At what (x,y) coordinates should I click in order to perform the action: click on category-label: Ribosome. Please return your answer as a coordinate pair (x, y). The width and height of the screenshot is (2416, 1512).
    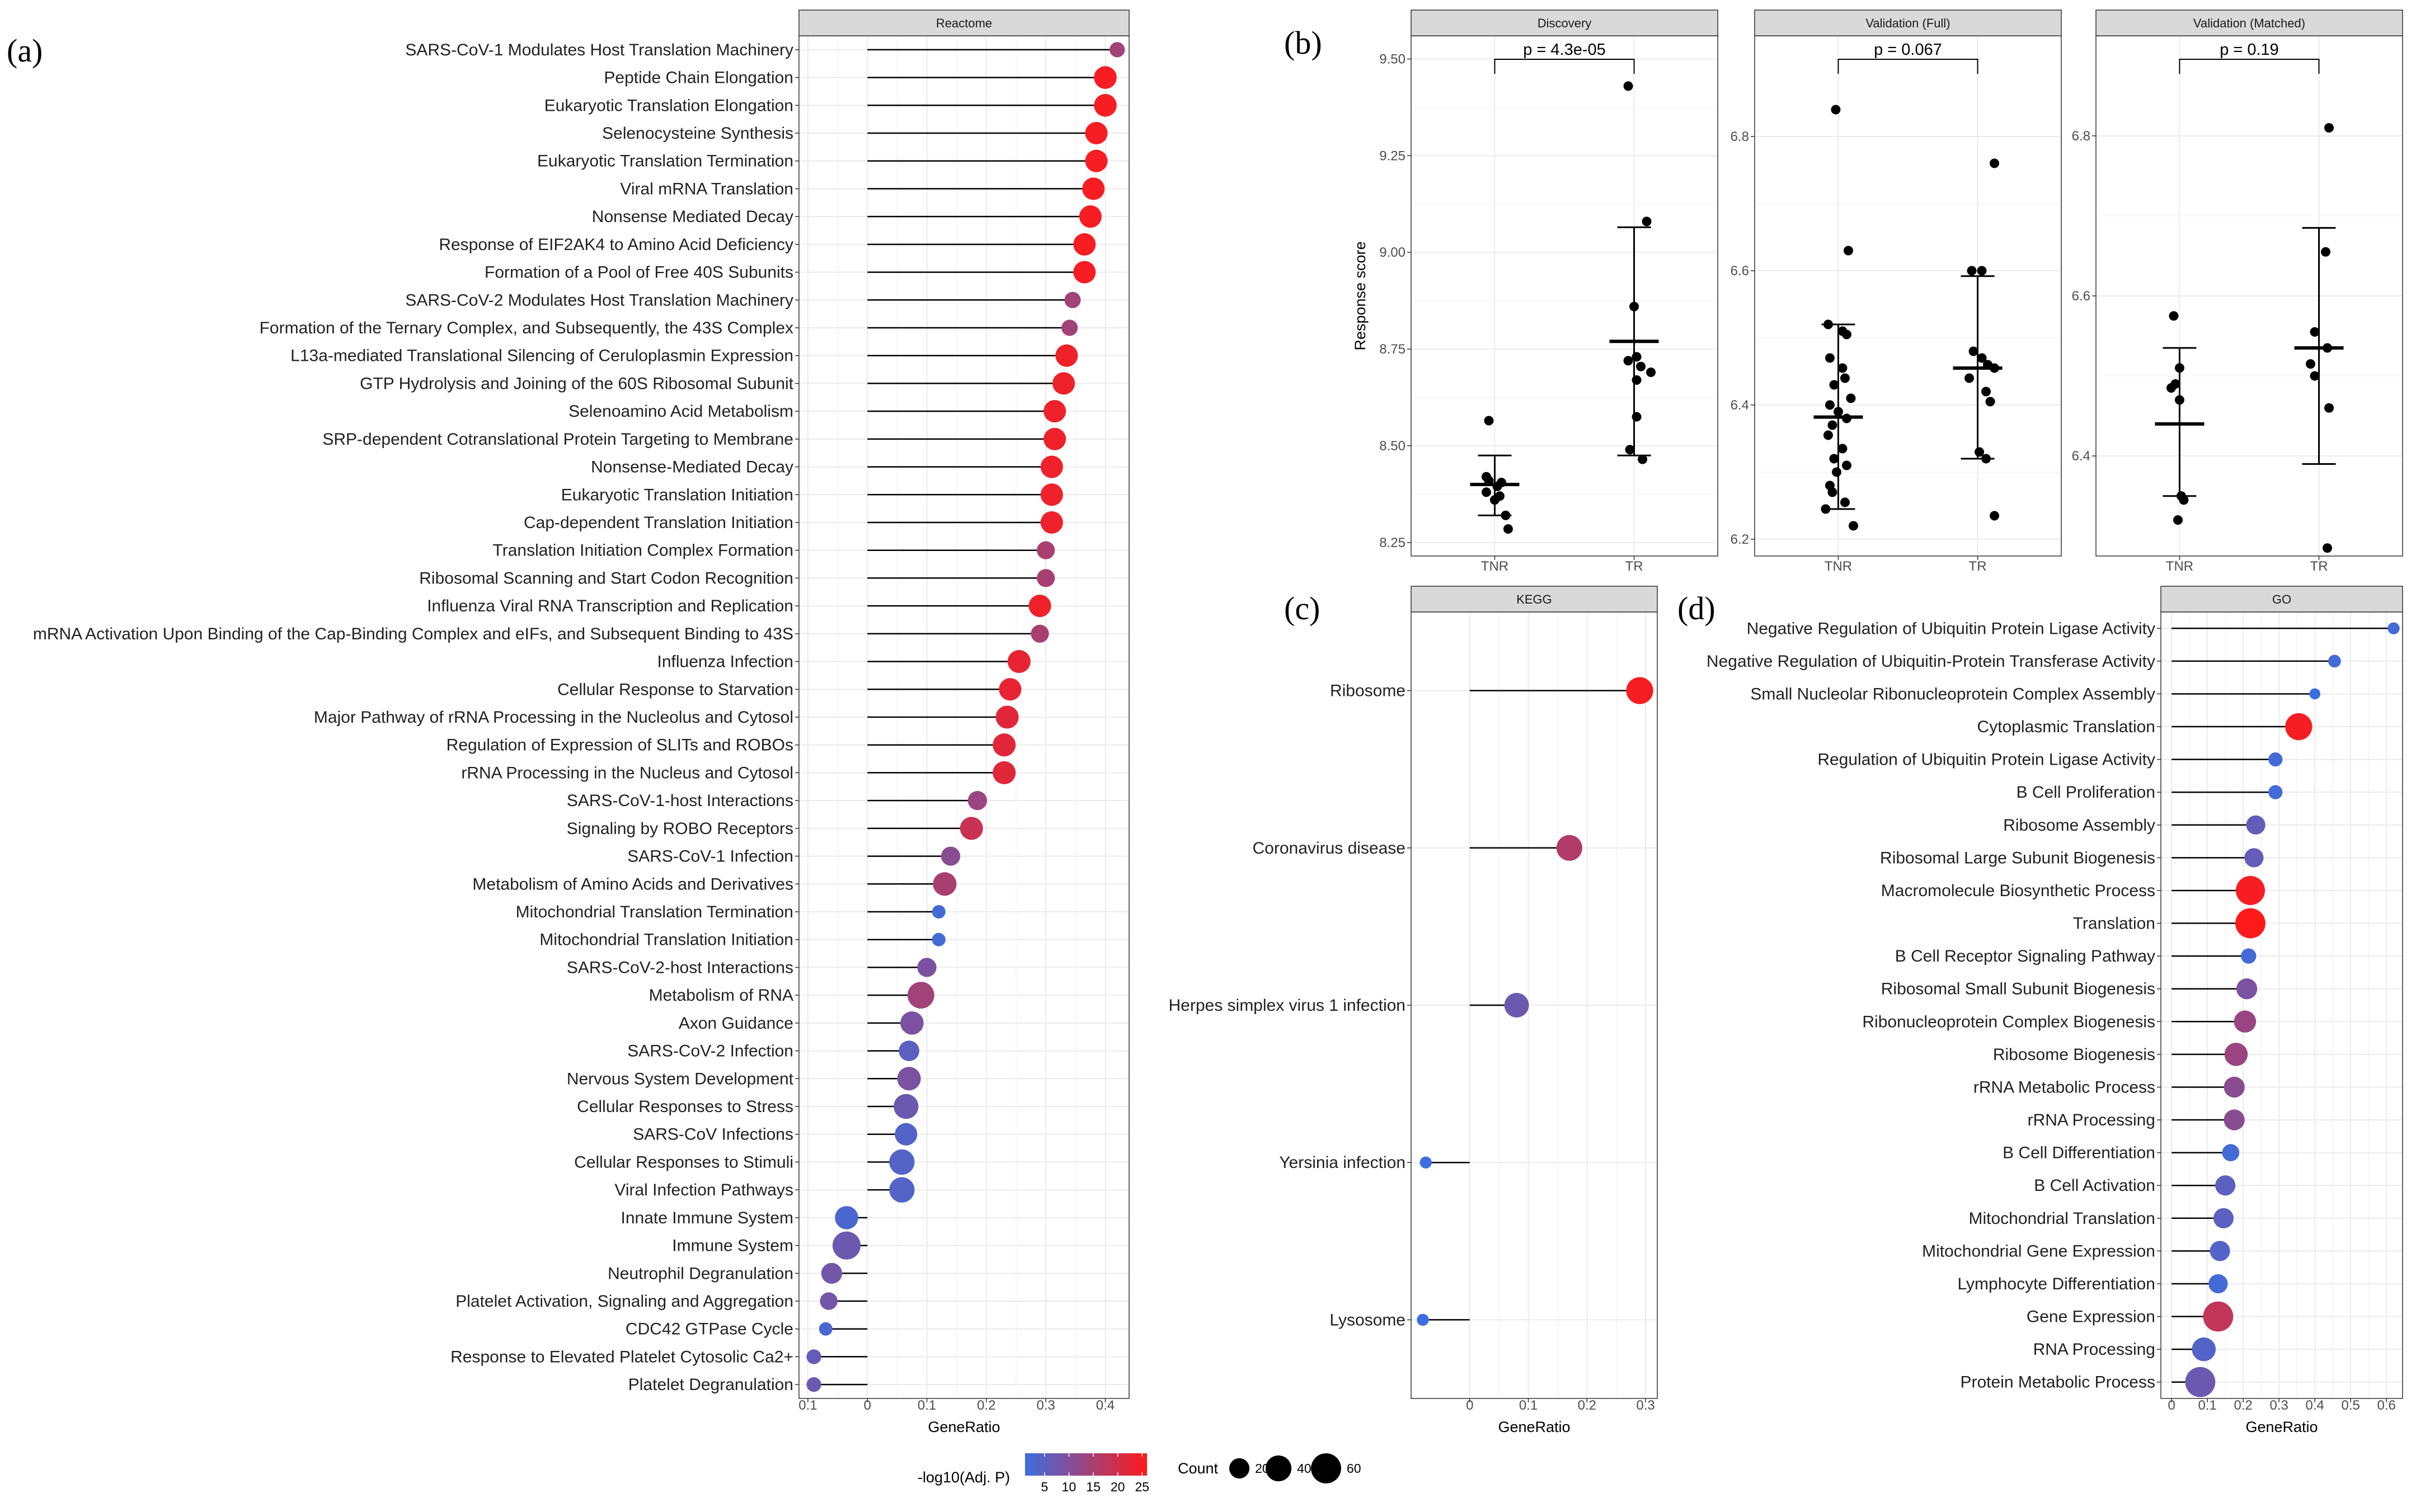
    Looking at the image, I should click on (1368, 691).